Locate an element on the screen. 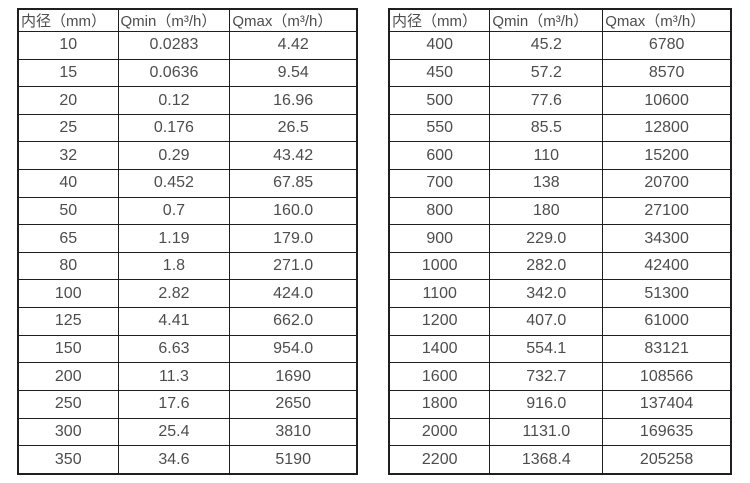 This screenshot has height=483, width=750. table-cell: 42400 is located at coordinates (667, 266).